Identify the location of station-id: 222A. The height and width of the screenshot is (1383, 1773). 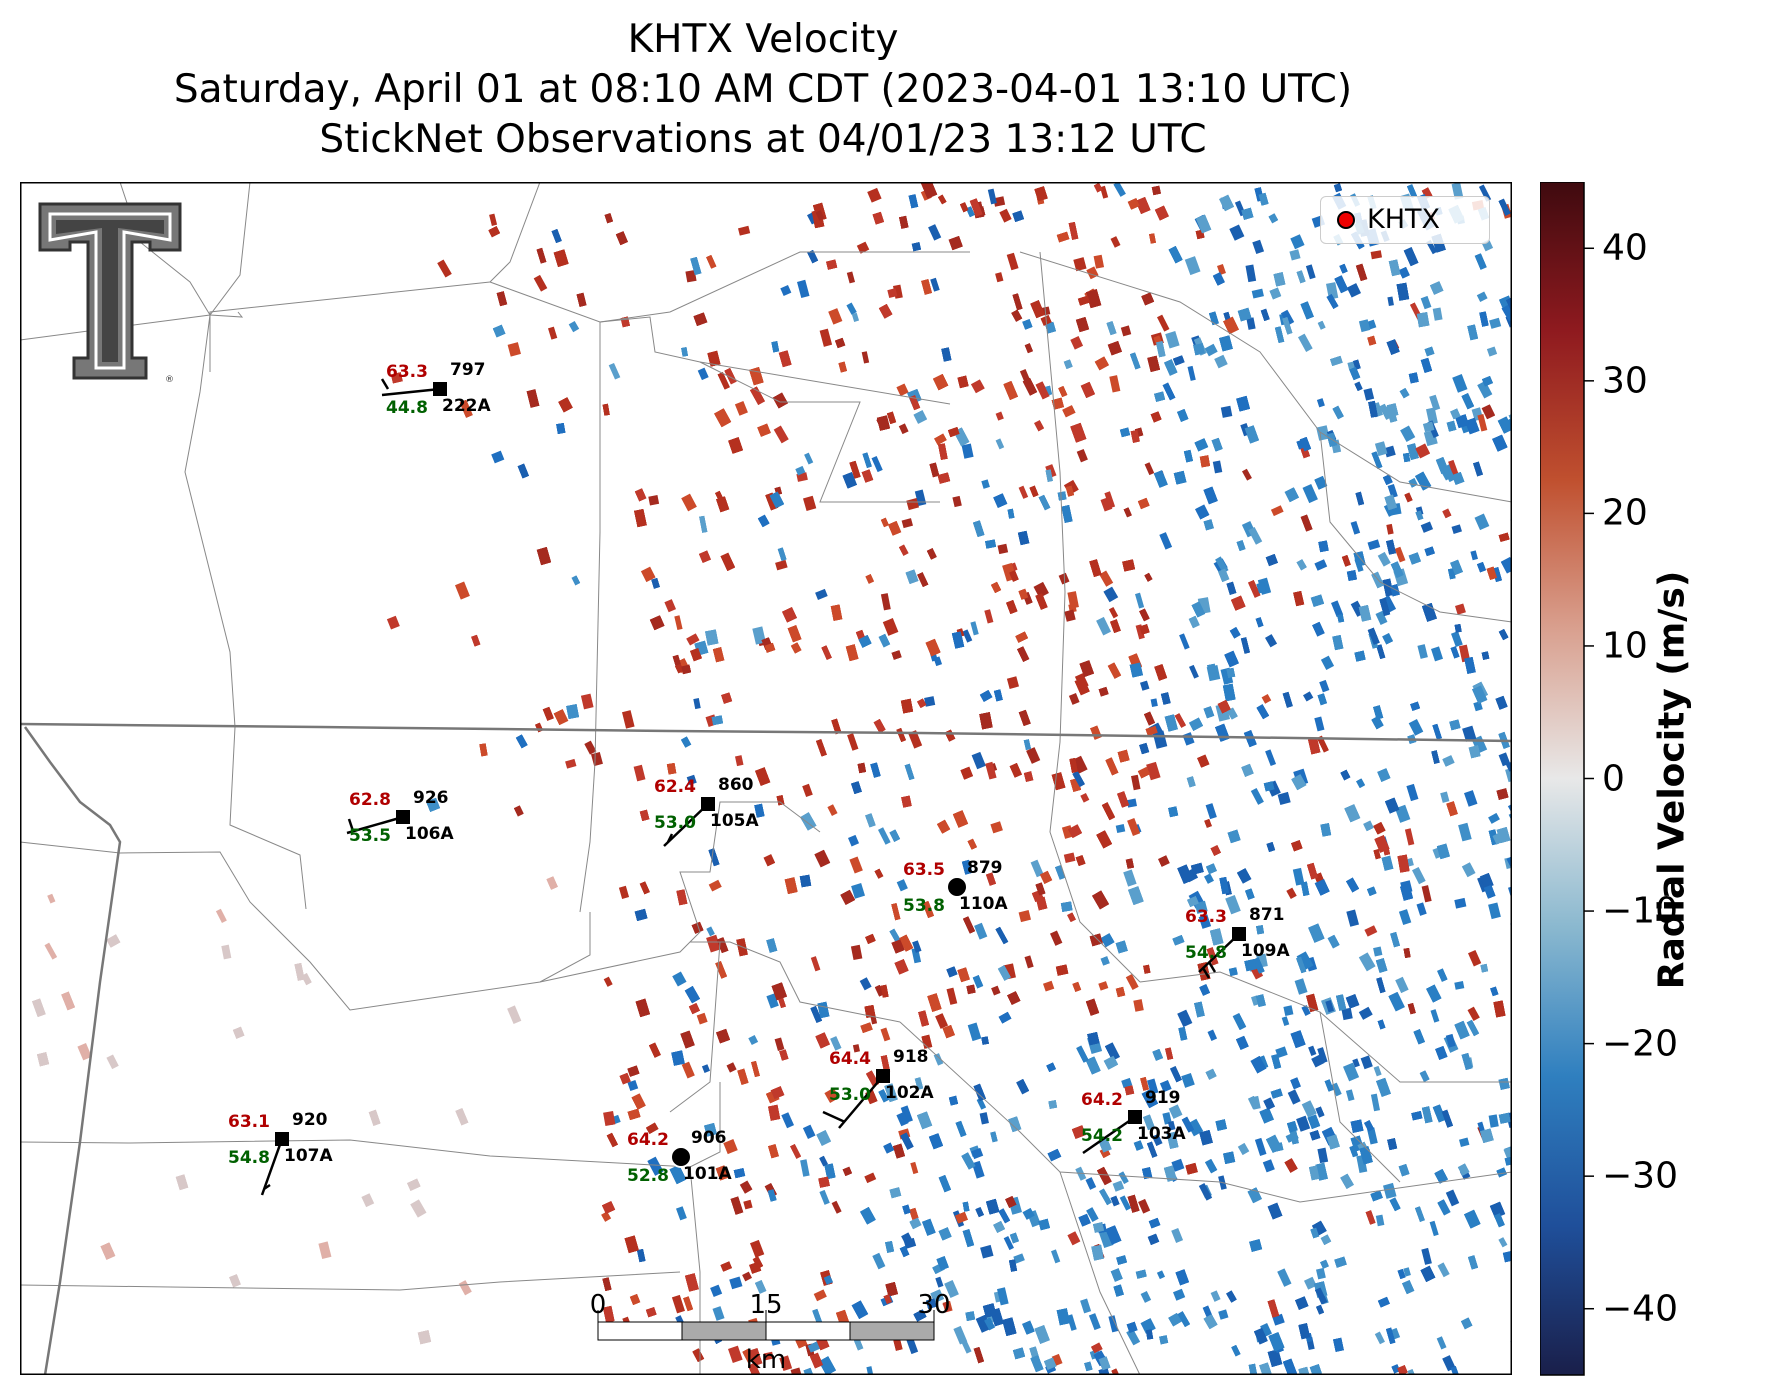
(466, 406).